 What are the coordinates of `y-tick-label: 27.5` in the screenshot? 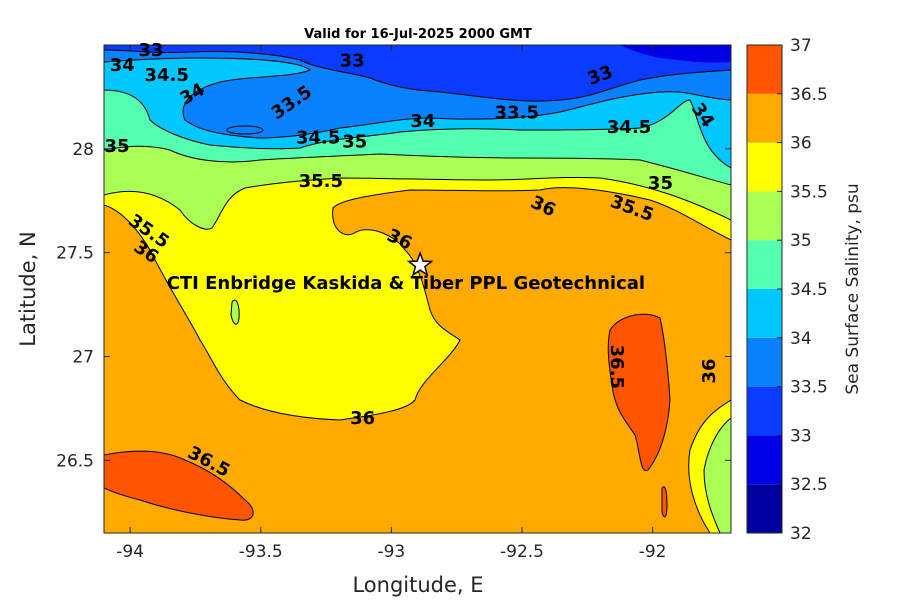 It's located at (75, 254).